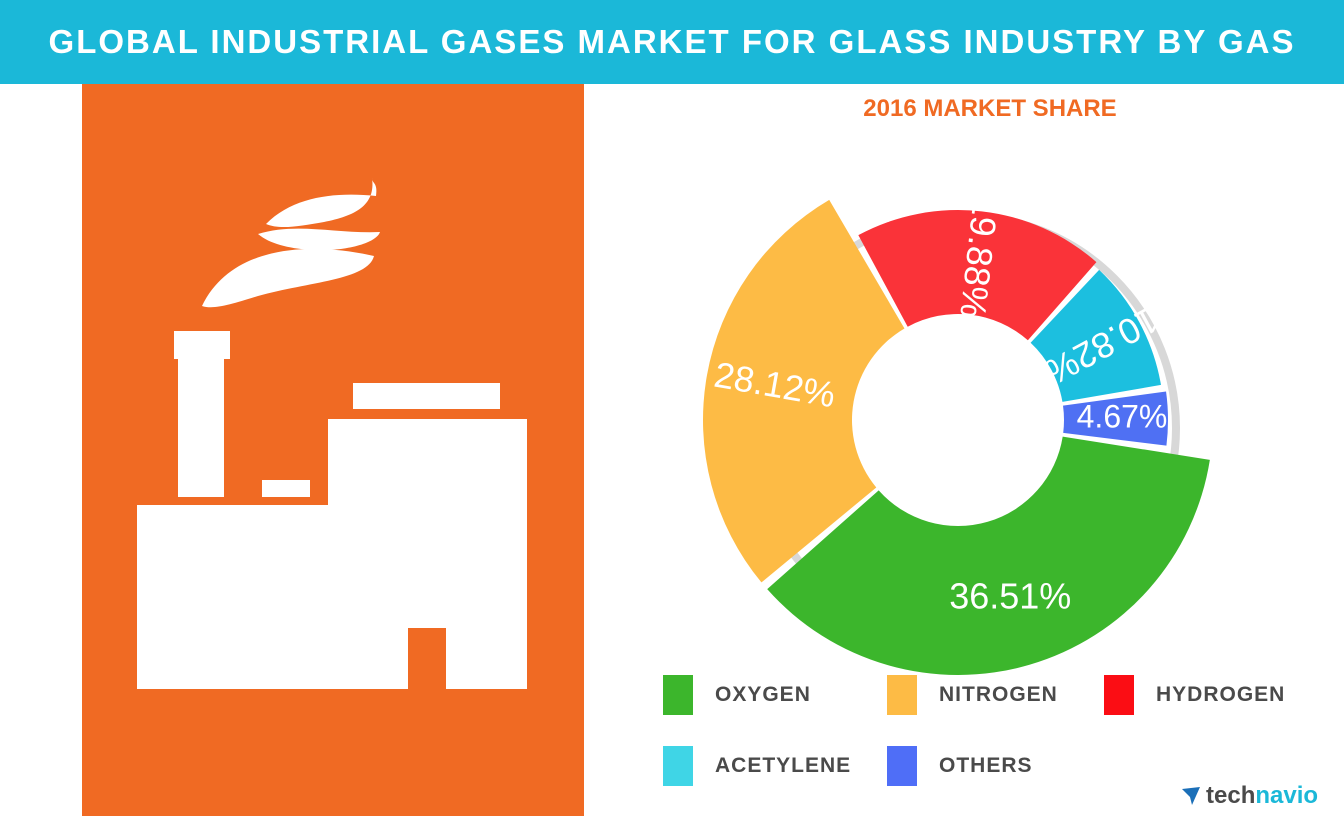  Describe the element at coordinates (1221, 694) in the screenshot. I see `legend-label: HYDROGEN` at that location.